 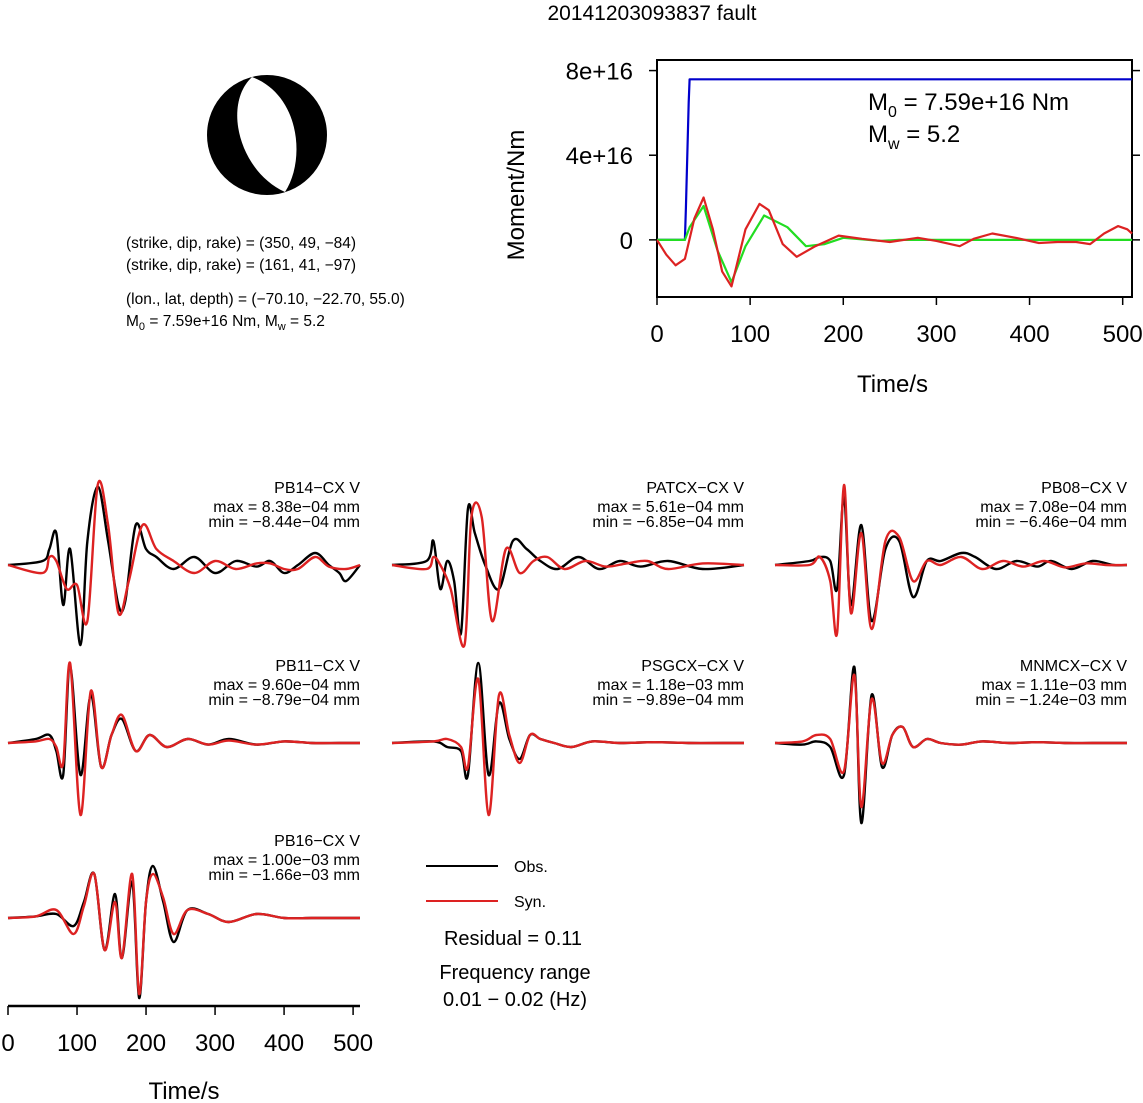 I want to click on residual-text: Residual = 0.11, so click(x=513, y=939).